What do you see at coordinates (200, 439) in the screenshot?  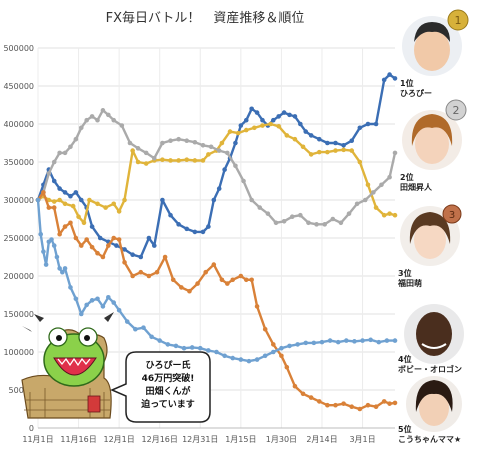 I see `x-tick-label: 12月31日` at bounding box center [200, 439].